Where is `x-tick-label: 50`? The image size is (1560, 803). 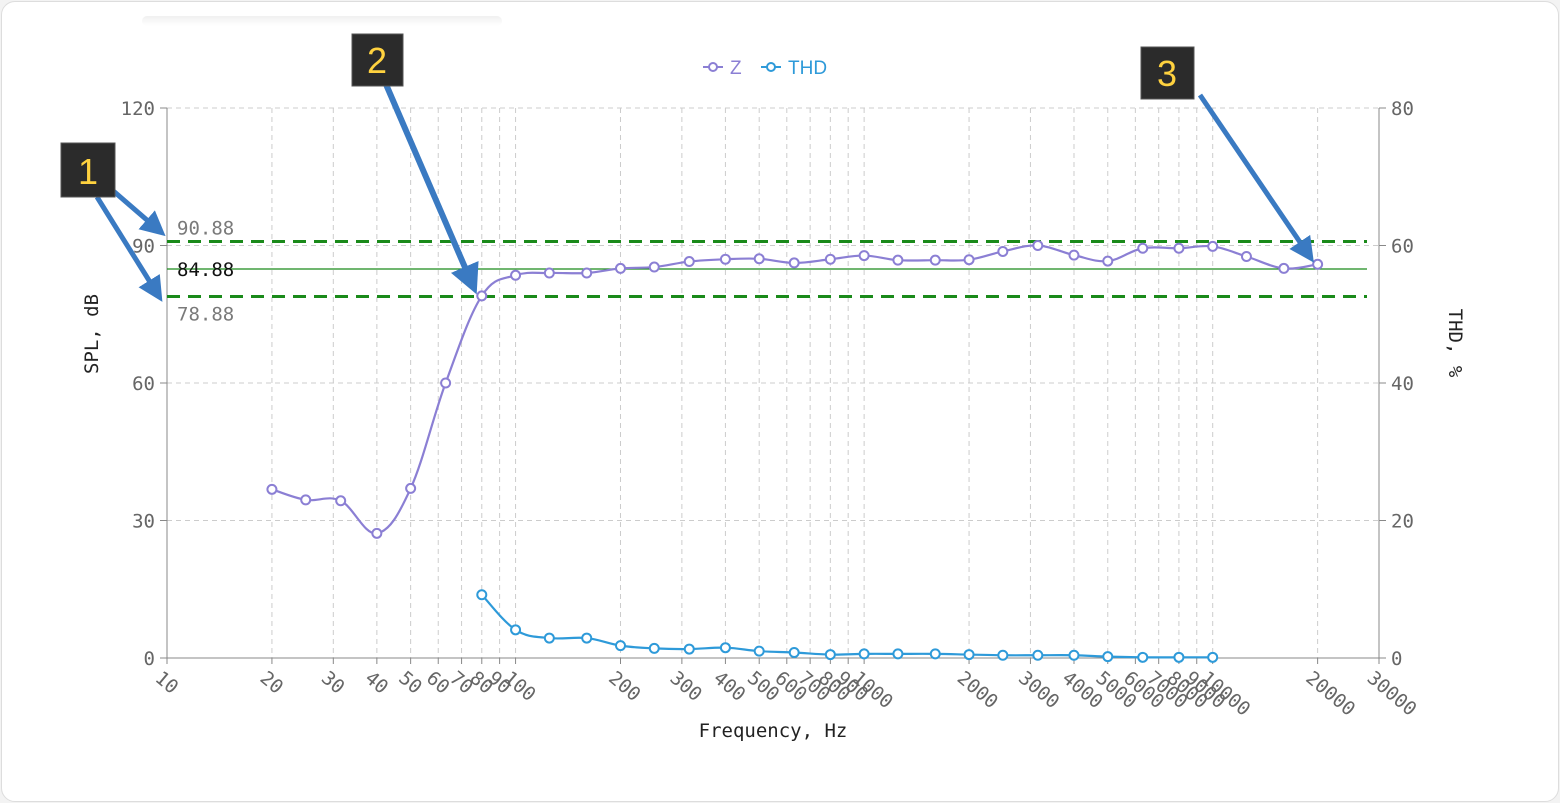
x-tick-label: 50 is located at coordinates (410, 683).